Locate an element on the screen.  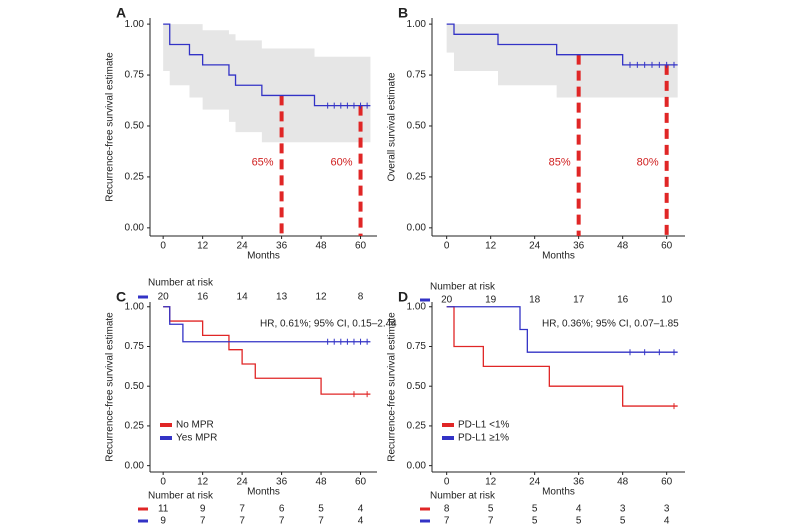
annotation-label: 65% is located at coordinates (263, 163).